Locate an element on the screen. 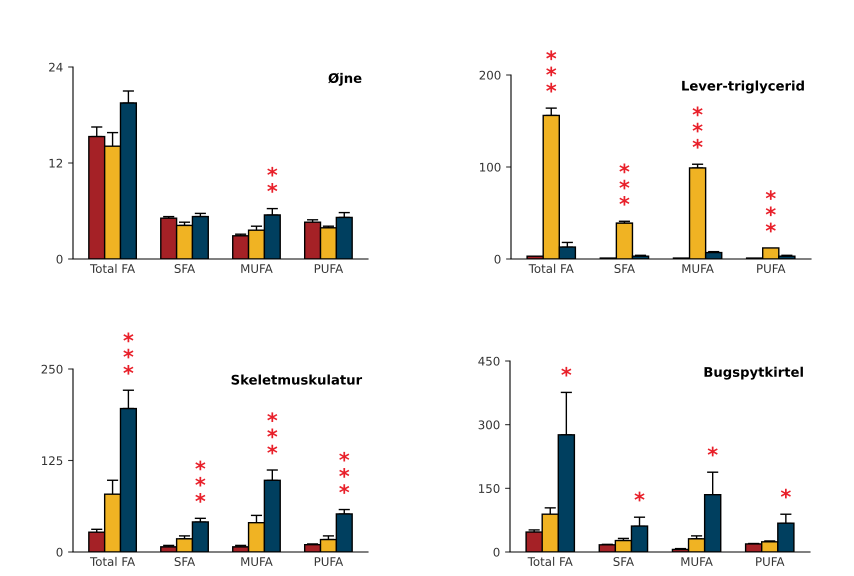 This screenshot has height=576, width=854. y-tick-label: 12 is located at coordinates (56, 163).